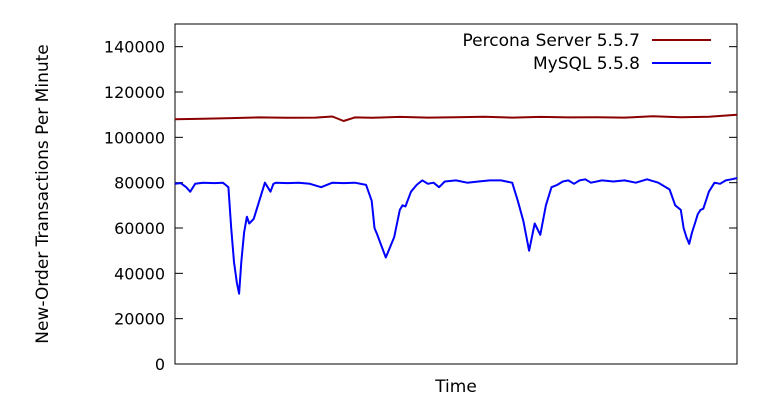  What do you see at coordinates (587, 52) in the screenshot?
I see `legend: Percona Server 5.5.7 MySQL 5.5.8` at bounding box center [587, 52].